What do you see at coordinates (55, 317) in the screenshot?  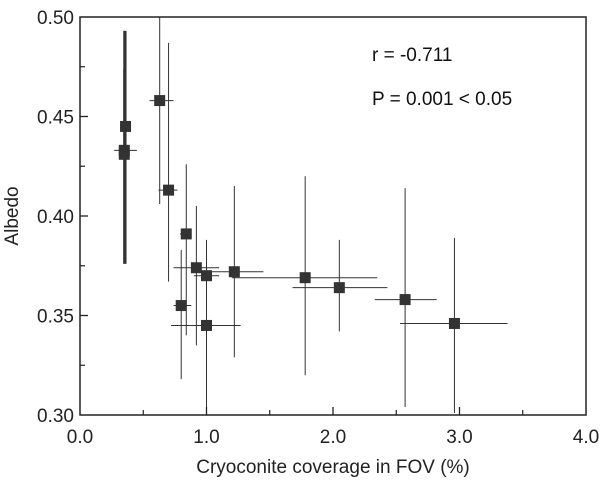 I see `y-tick-label: 0.35` at bounding box center [55, 317].